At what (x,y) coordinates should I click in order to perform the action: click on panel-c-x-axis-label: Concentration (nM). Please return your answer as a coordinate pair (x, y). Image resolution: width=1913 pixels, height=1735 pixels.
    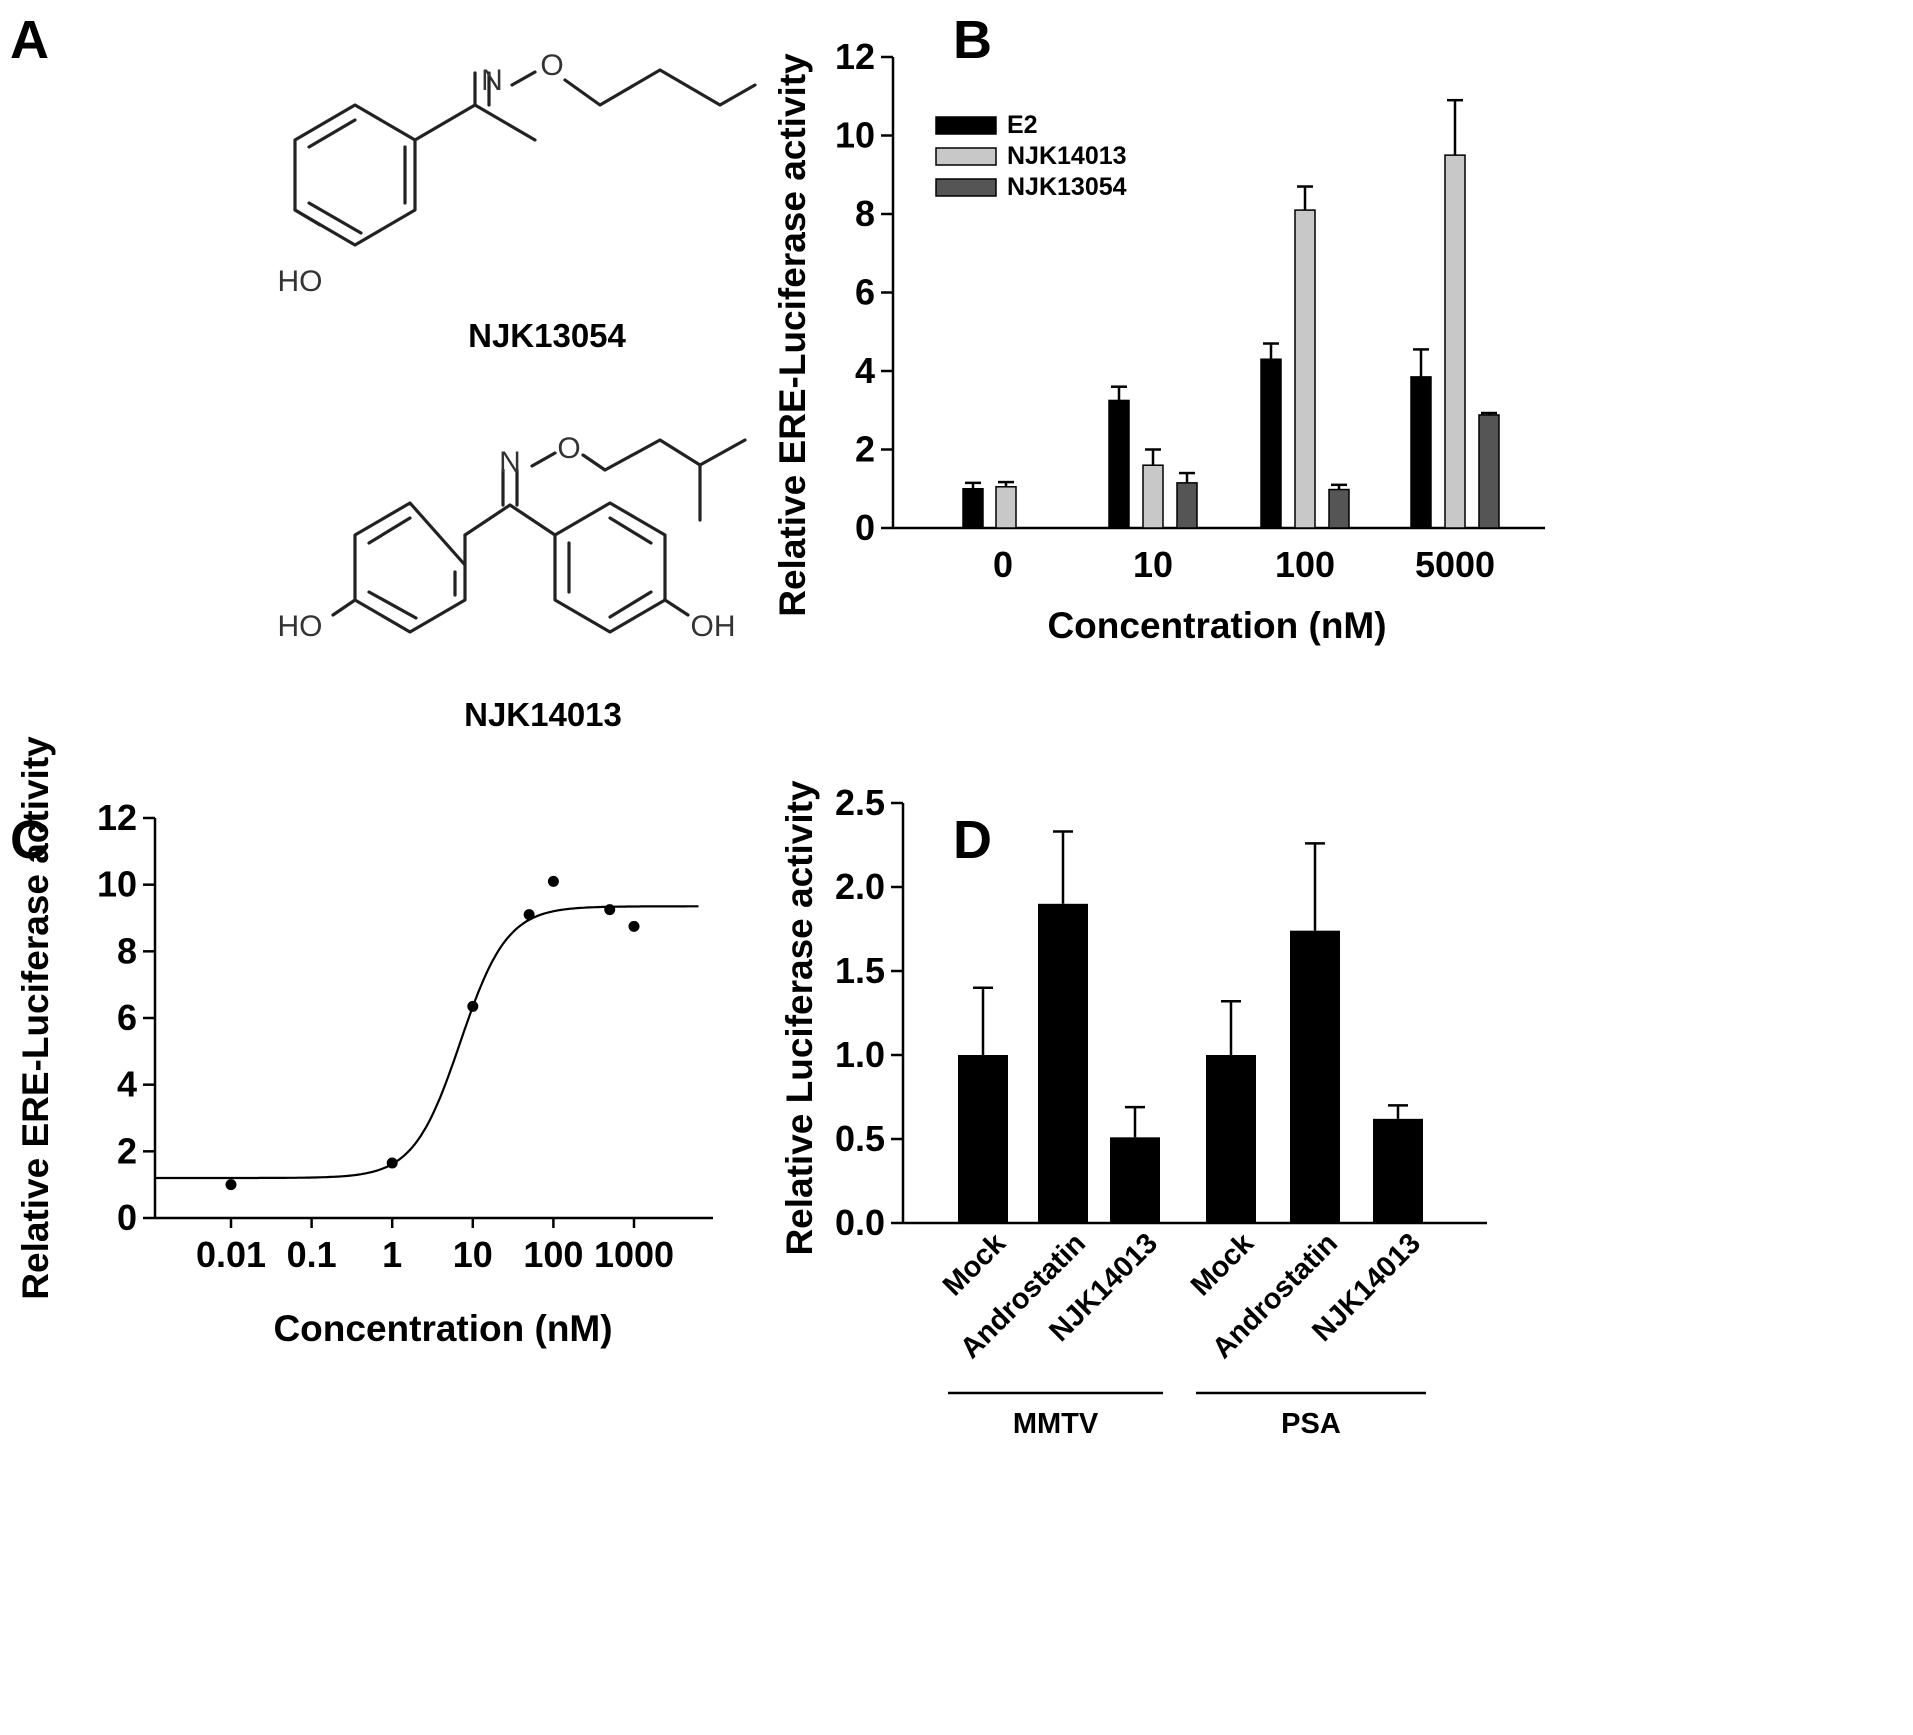
    Looking at the image, I should click on (442, 1328).